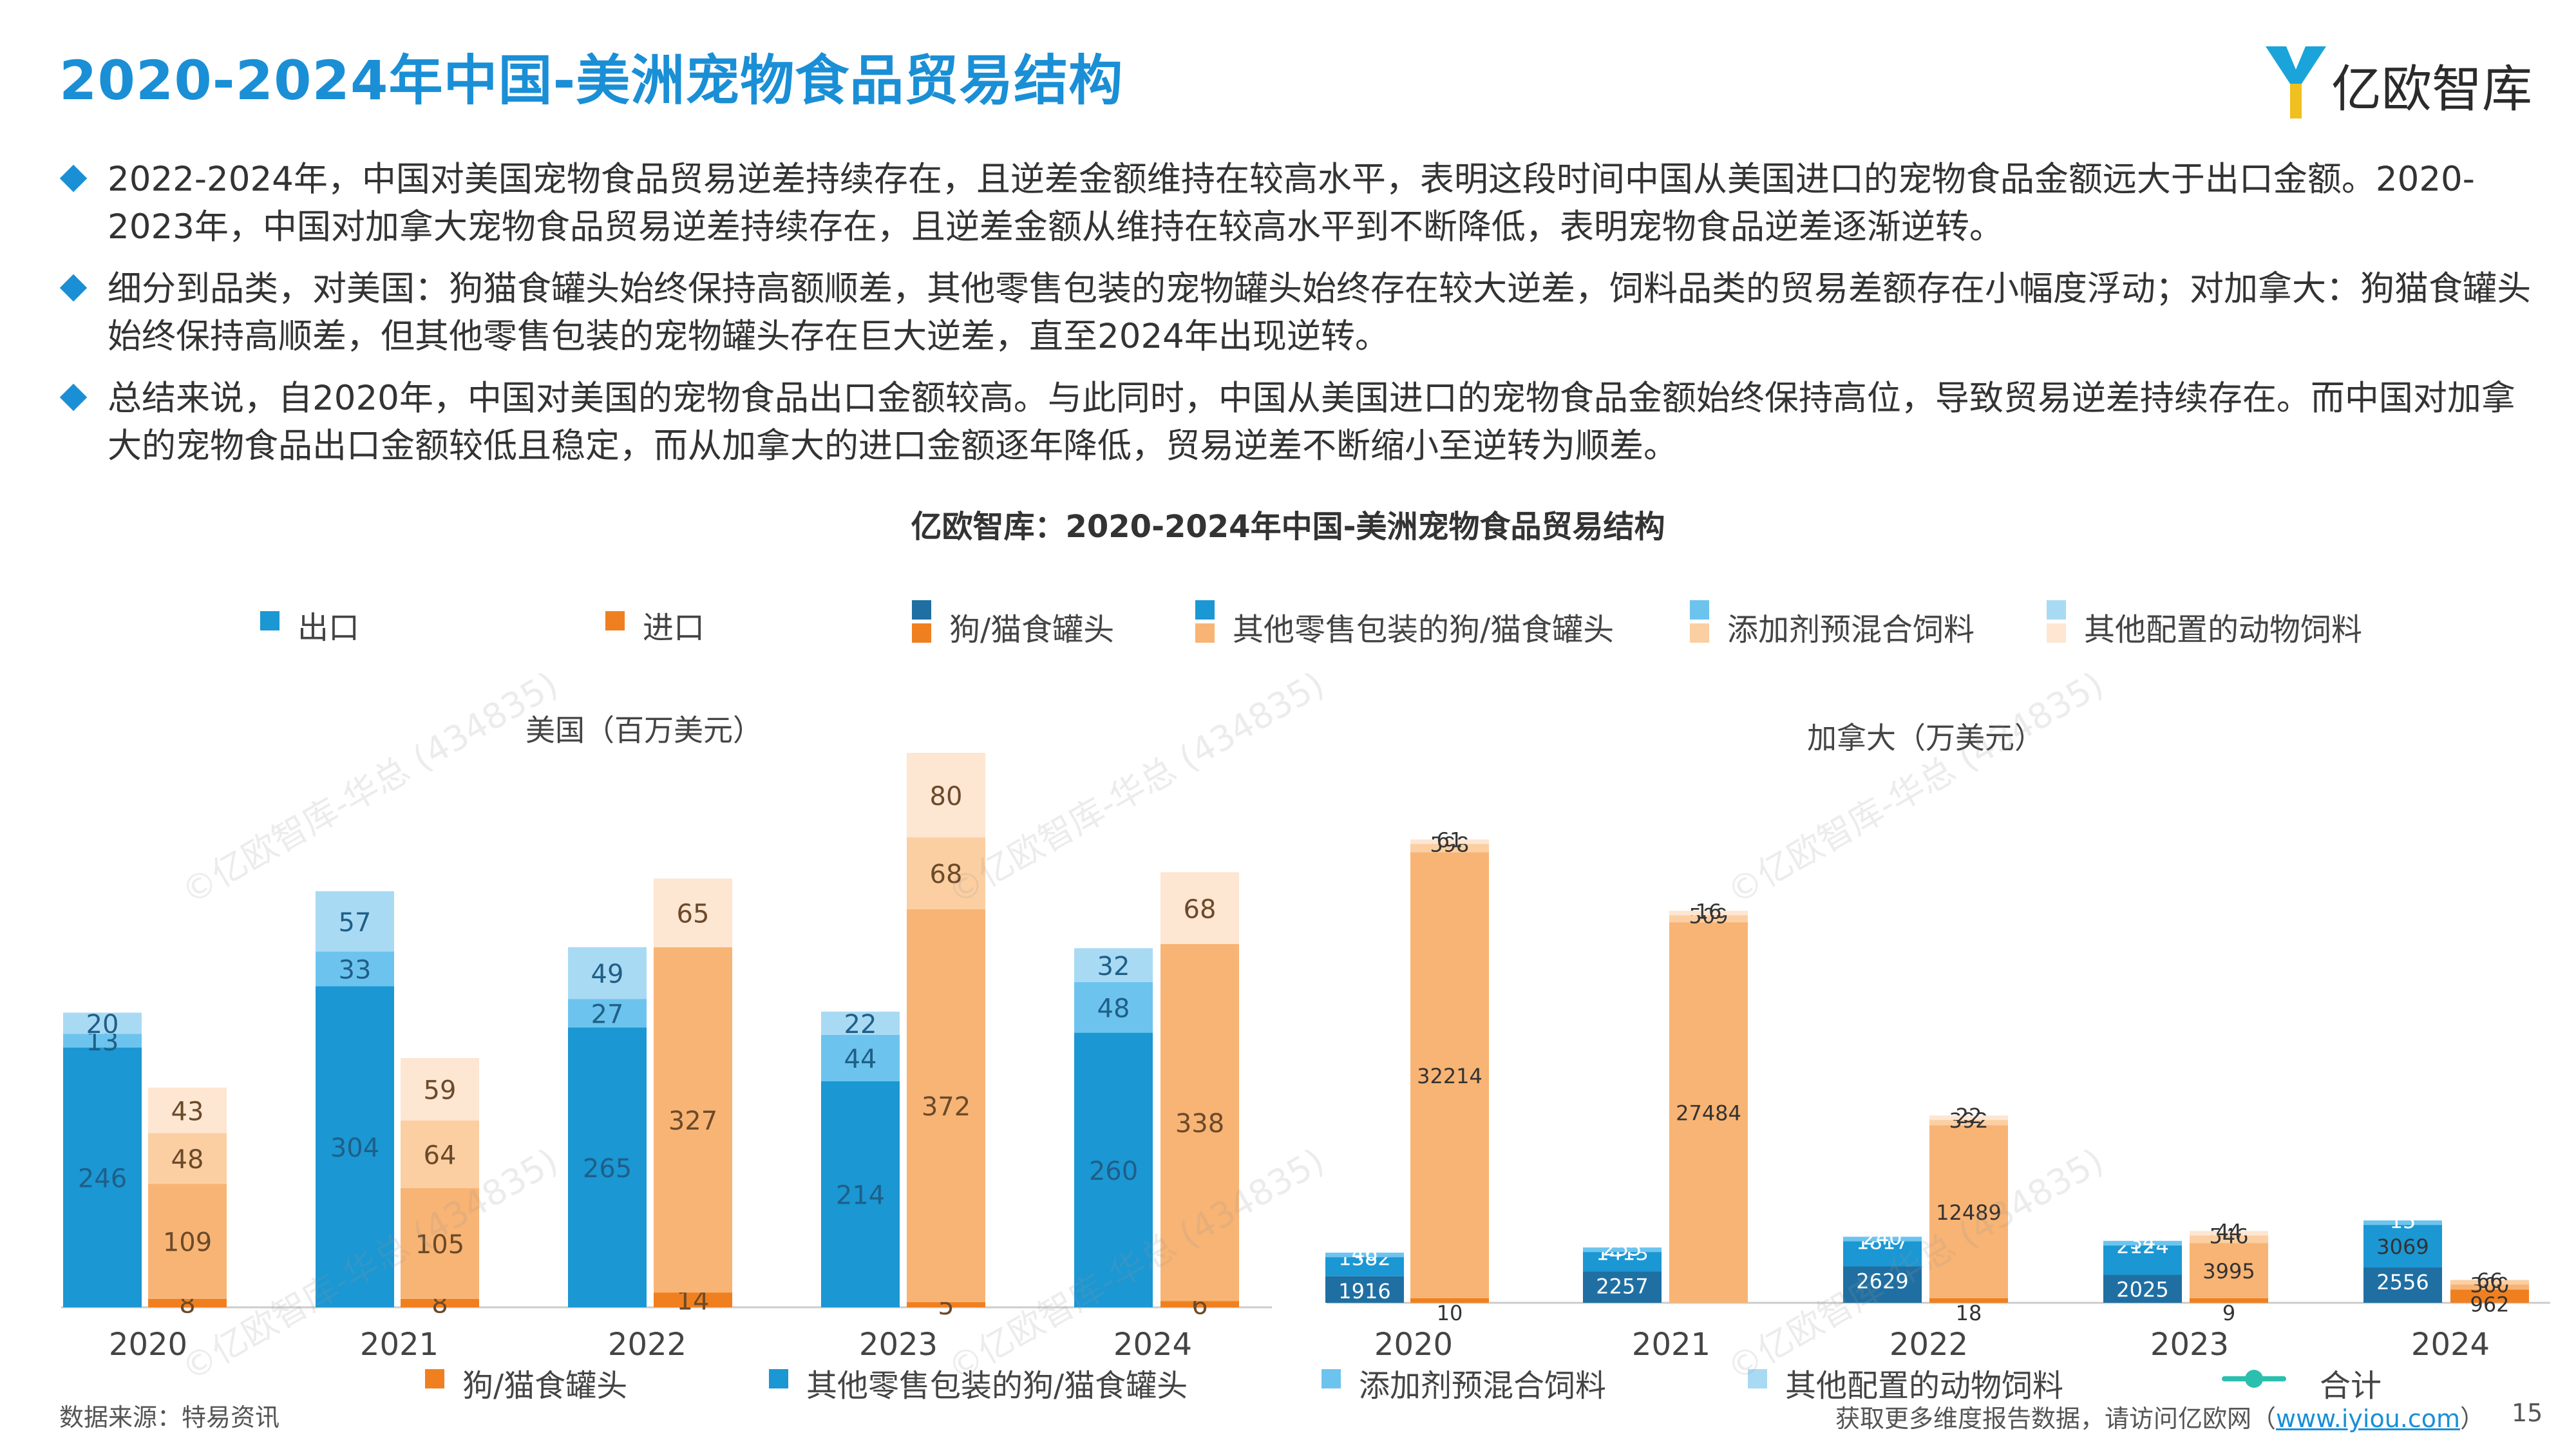  Describe the element at coordinates (607, 975) in the screenshot. I see `export-data-label: 49` at that location.